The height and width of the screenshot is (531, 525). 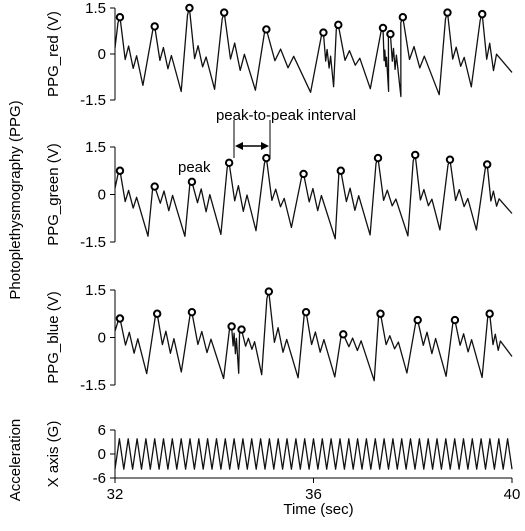 I want to click on x-tick-label: 32, so click(x=115, y=494).